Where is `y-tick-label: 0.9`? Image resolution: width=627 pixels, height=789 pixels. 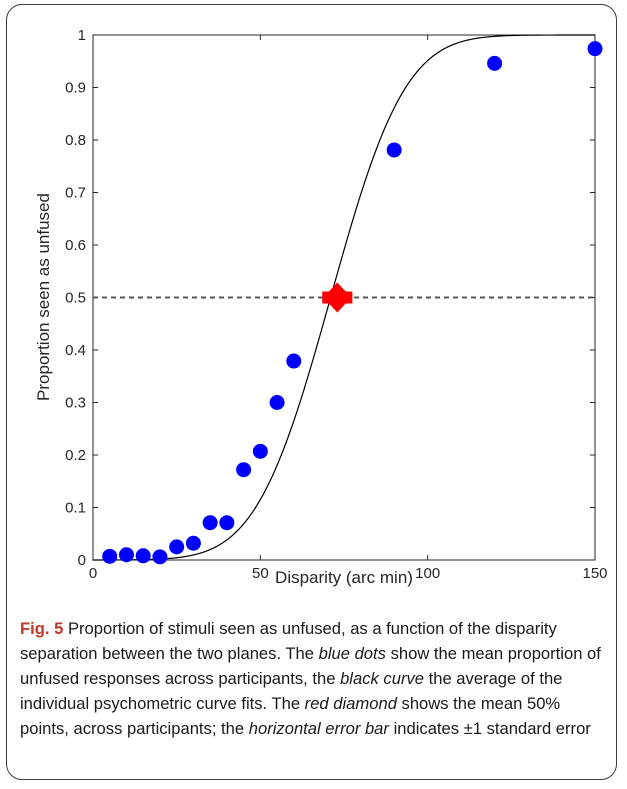
y-tick-label: 0.9 is located at coordinates (75, 88).